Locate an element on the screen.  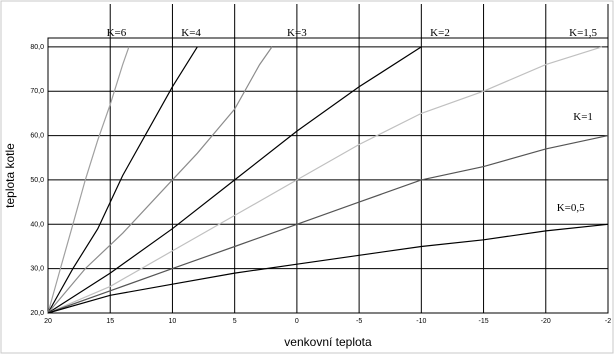
x-tick-label: -10 is located at coordinates (421, 321).